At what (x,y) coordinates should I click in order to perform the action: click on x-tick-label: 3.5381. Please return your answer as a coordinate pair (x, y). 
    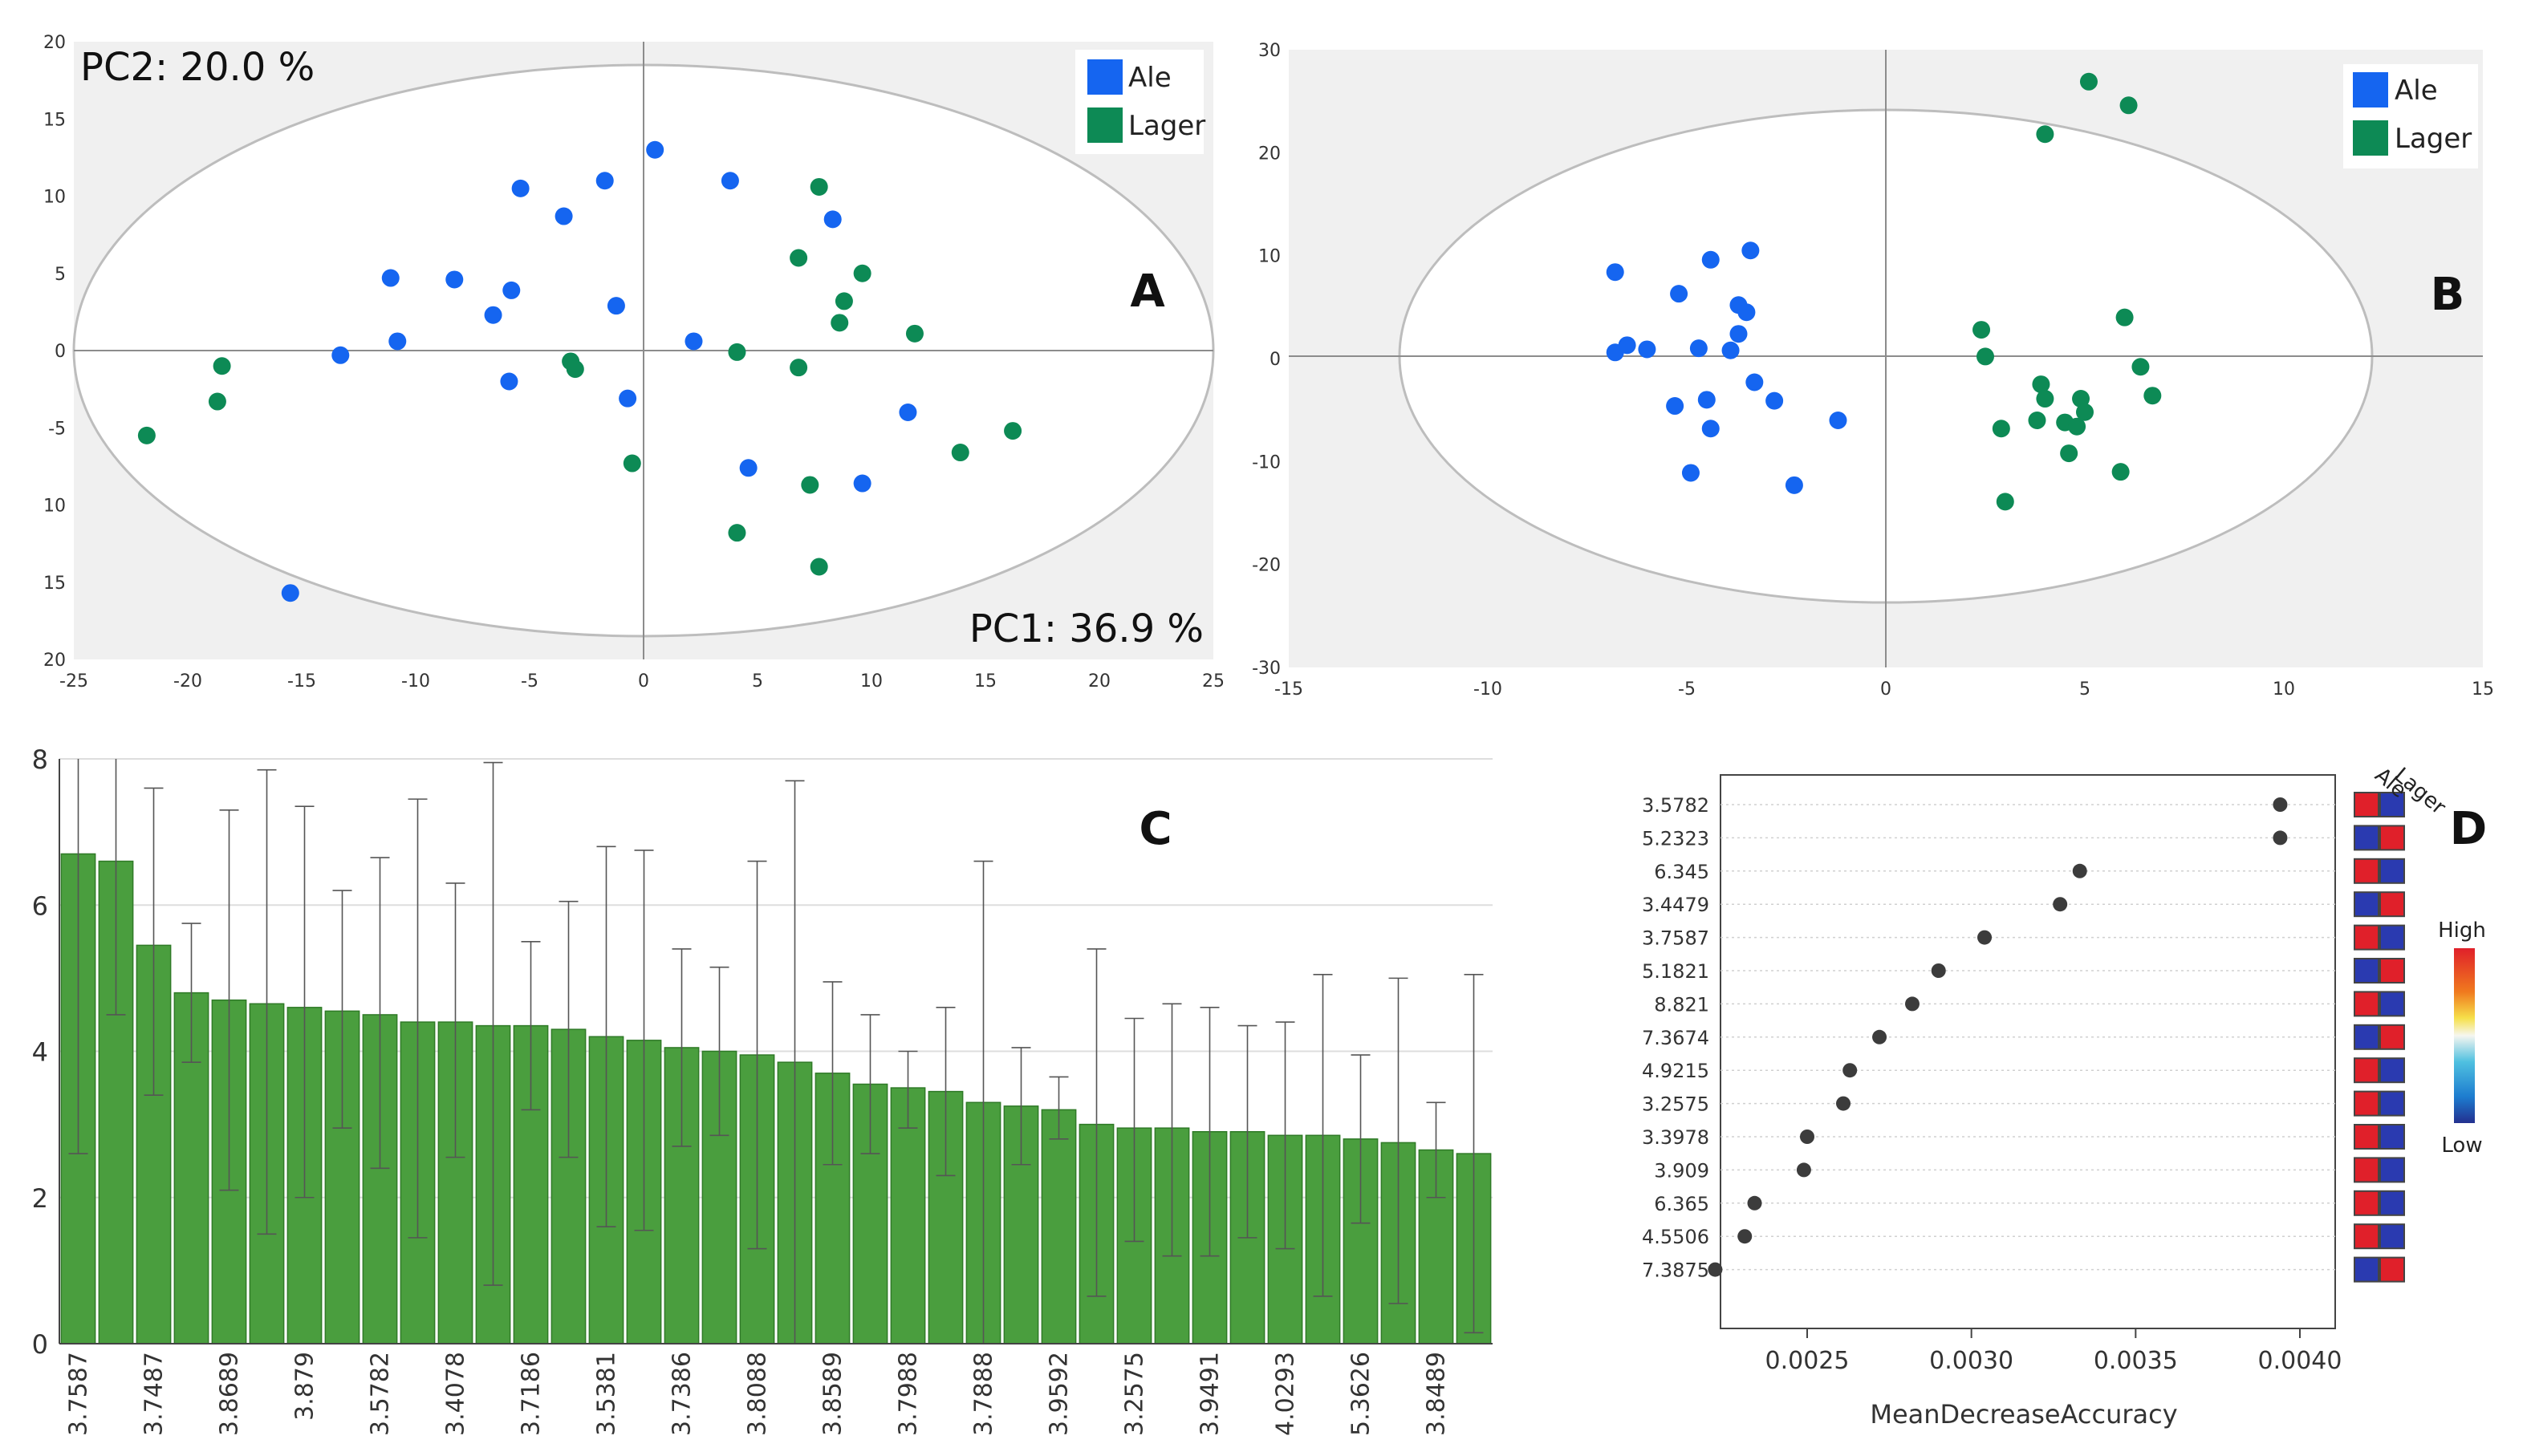
    Looking at the image, I should click on (607, 1394).